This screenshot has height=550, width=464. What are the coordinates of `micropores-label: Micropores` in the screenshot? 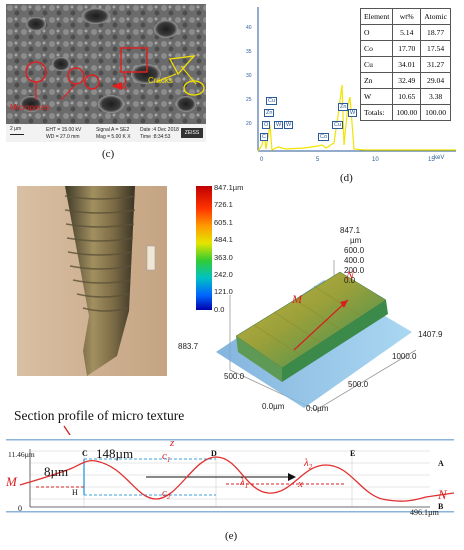 It's located at (30, 107).